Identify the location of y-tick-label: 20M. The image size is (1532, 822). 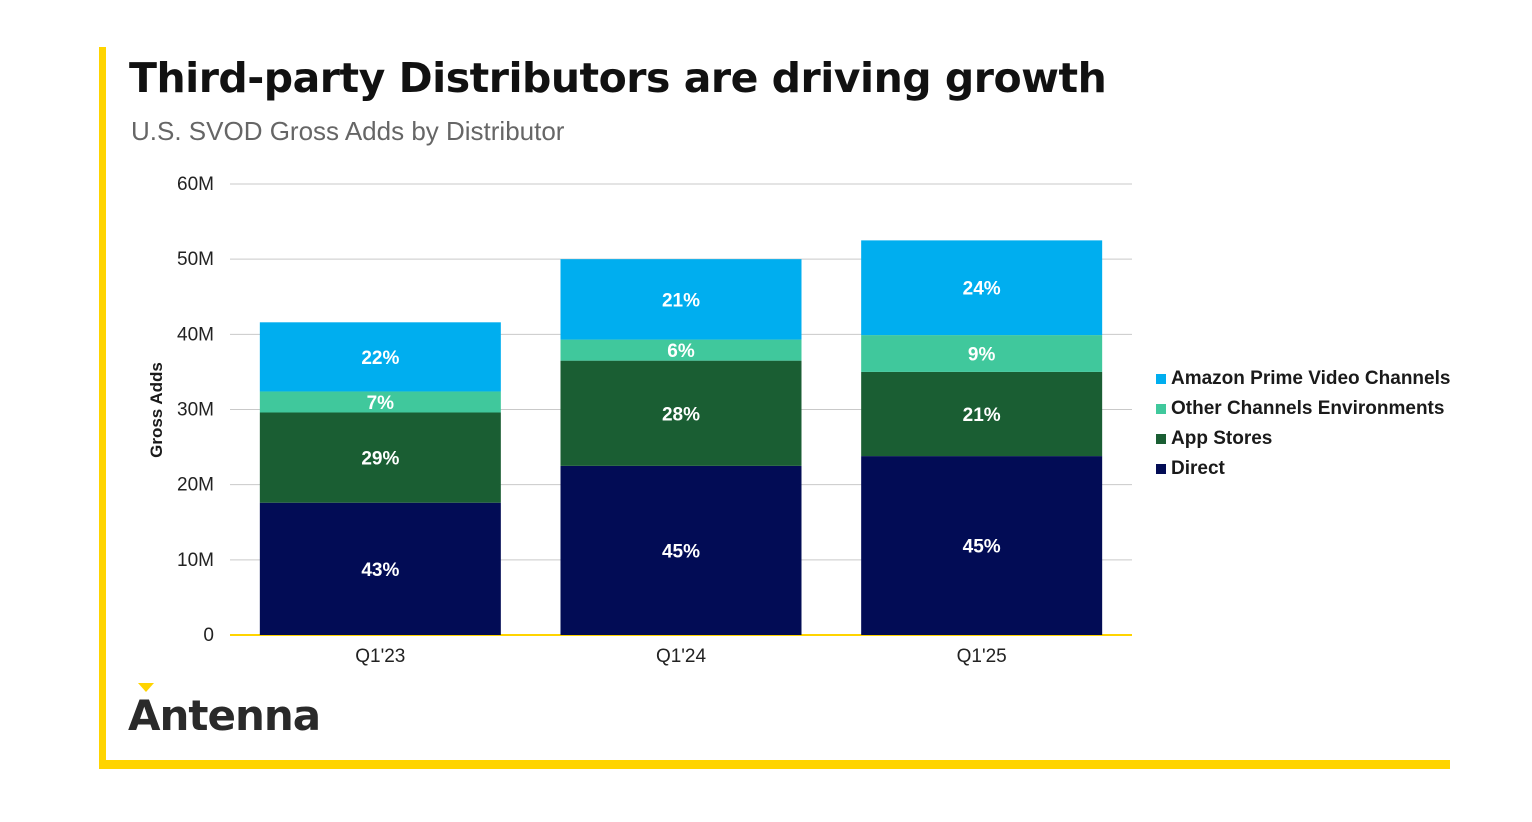
(195, 485).